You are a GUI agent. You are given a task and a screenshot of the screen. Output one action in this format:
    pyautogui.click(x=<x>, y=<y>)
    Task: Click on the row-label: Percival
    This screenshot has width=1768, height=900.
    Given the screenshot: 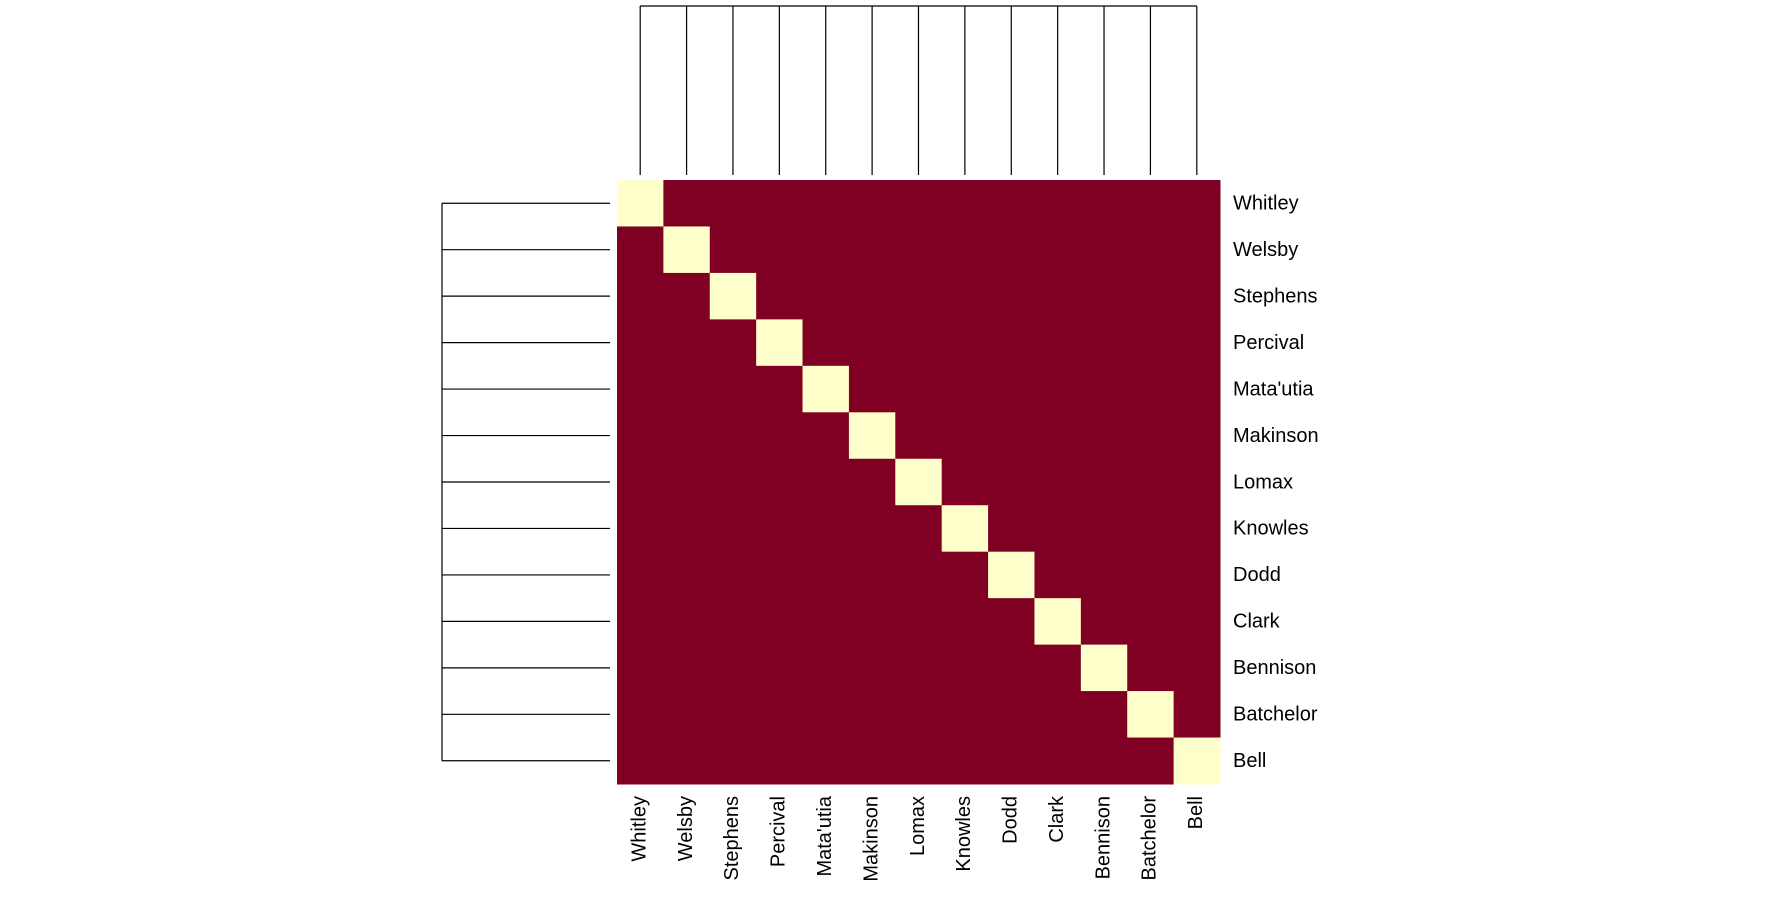 What is the action you would take?
    pyautogui.click(x=1268, y=343)
    